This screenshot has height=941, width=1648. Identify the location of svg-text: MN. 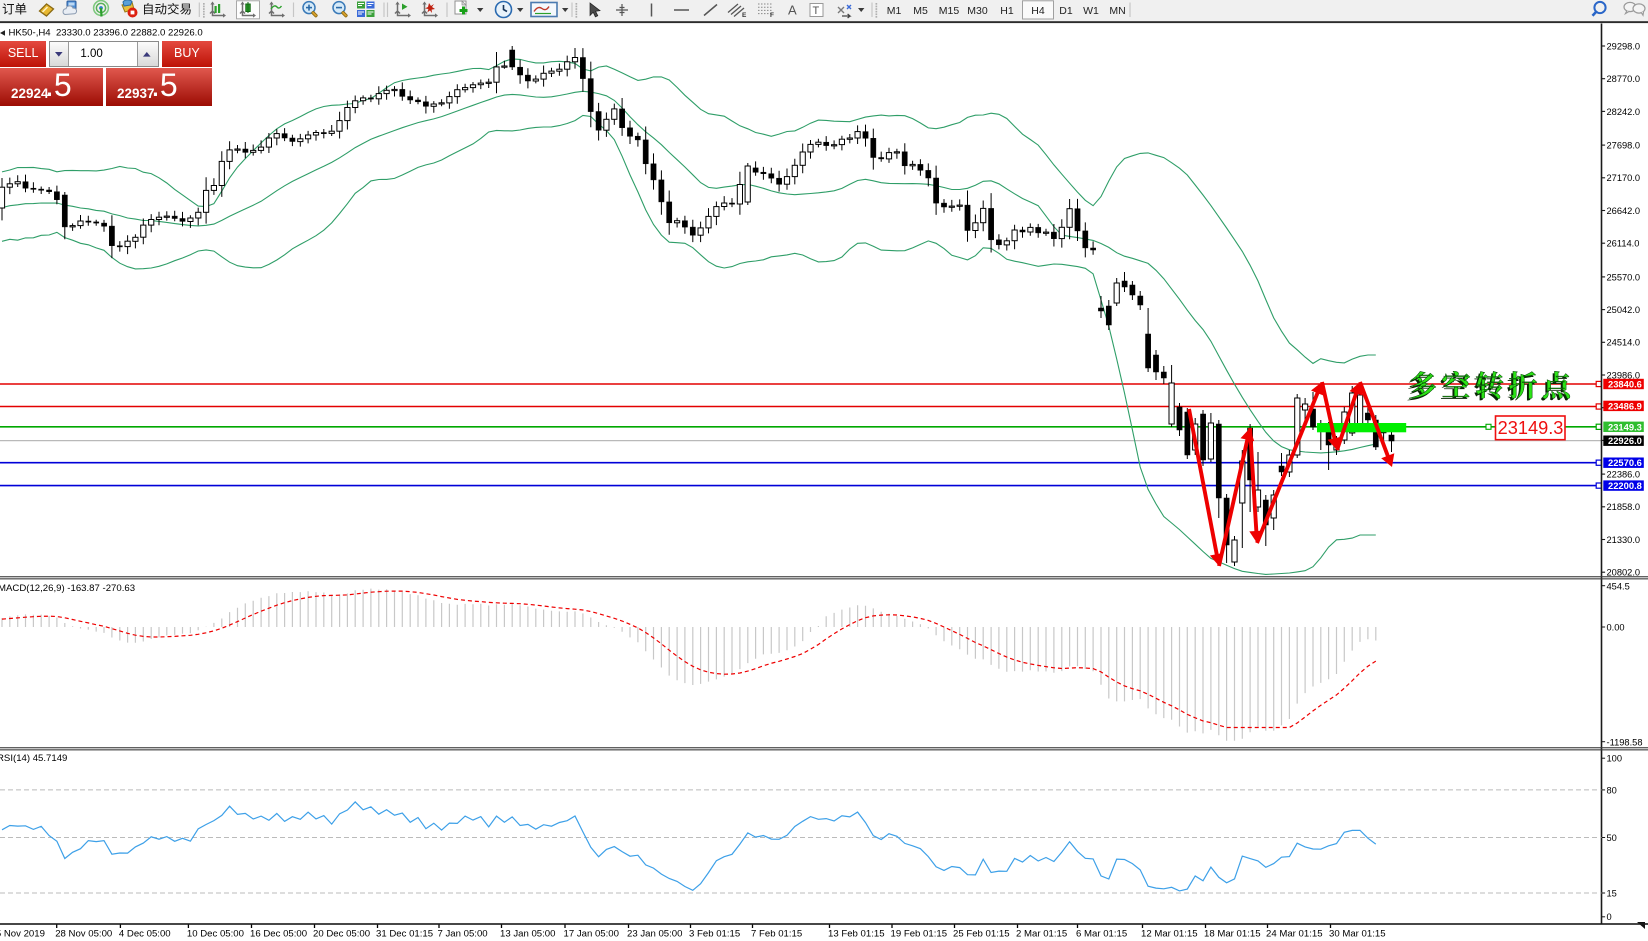
(1117, 11).